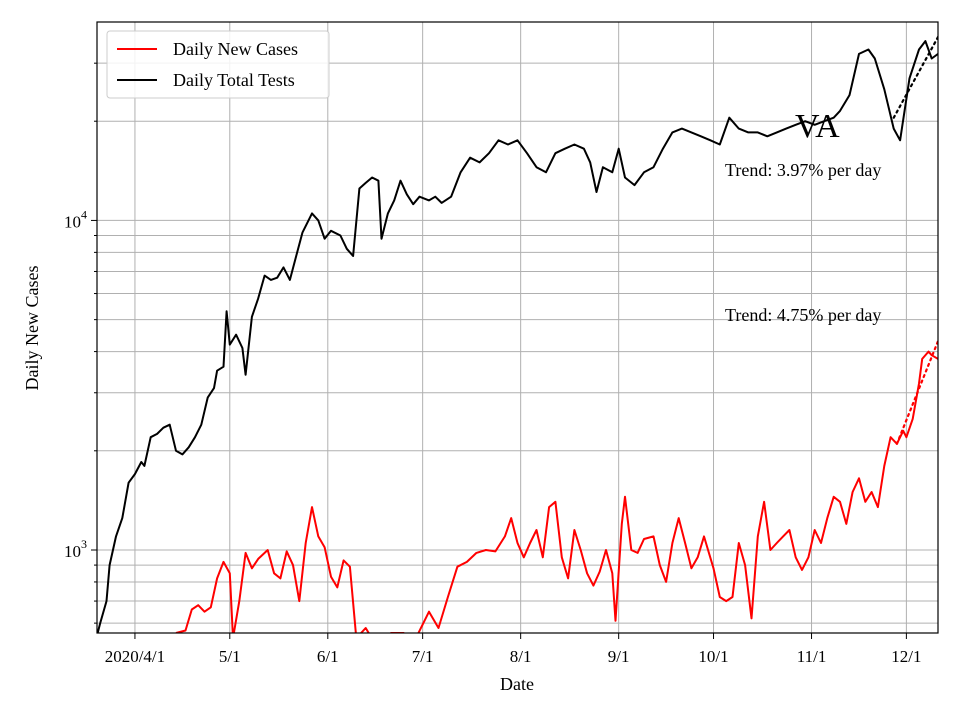 This screenshot has height=720, width=960. Describe the element at coordinates (817, 126) in the screenshot. I see `annotation-state: VA` at that location.